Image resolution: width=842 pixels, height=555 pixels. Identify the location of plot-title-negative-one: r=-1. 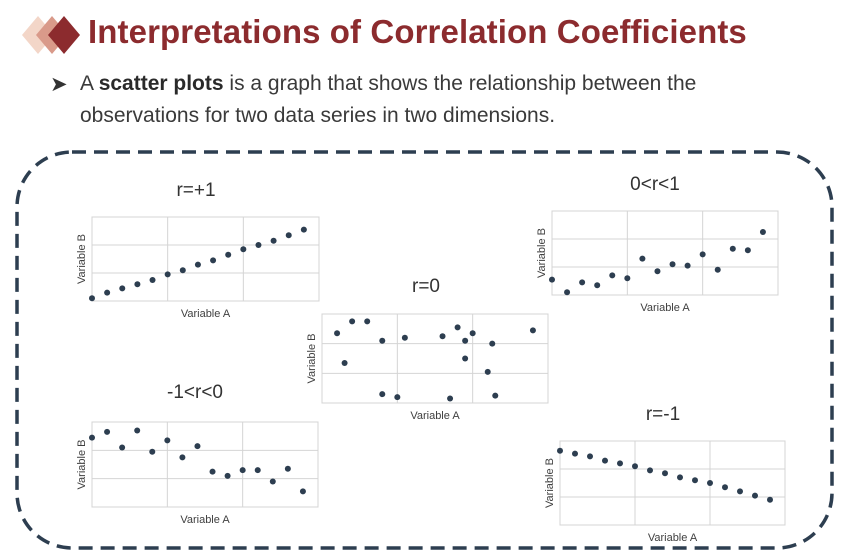
(663, 414).